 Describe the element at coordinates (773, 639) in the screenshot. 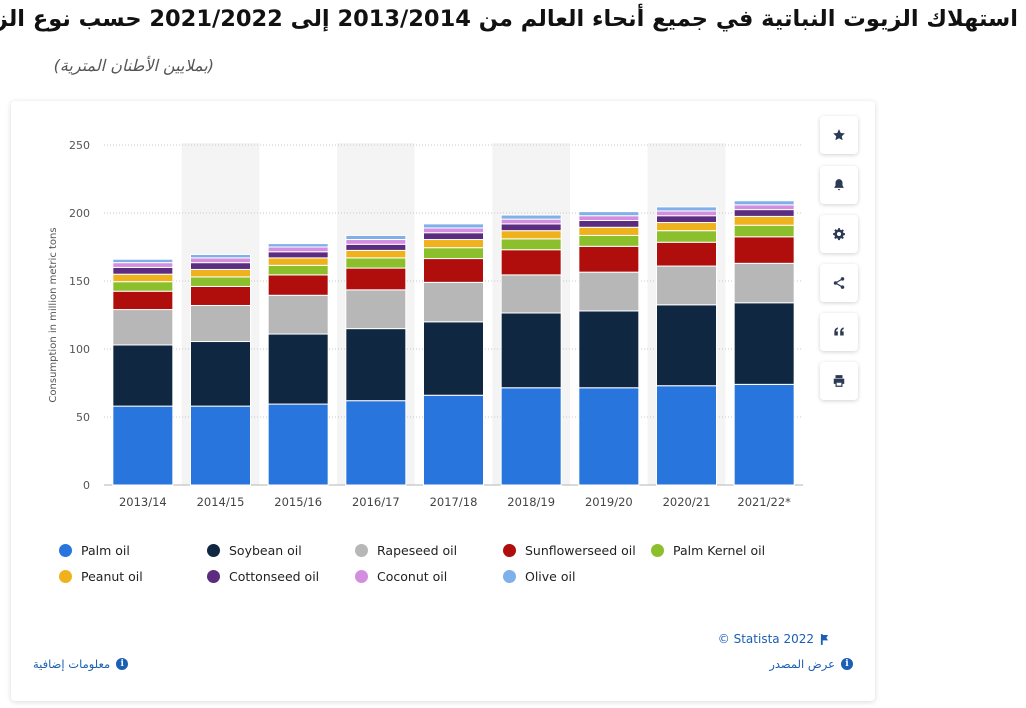

I see `copyright-link: © Statista 2022` at that location.